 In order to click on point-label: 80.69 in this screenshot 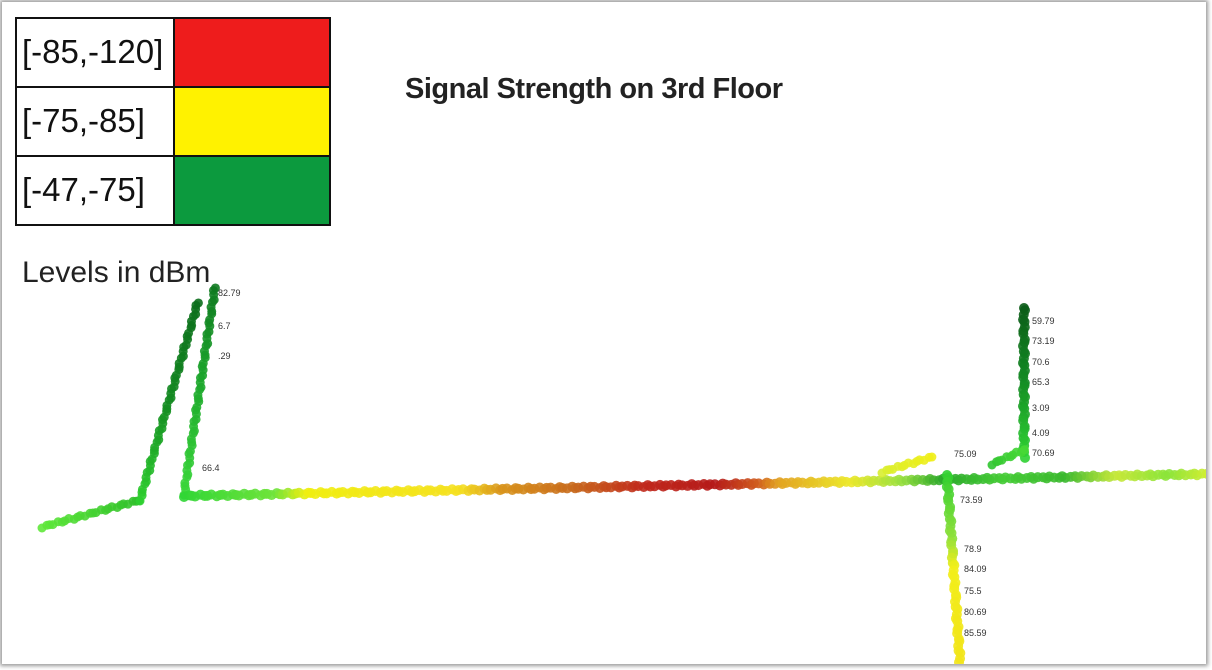, I will do `click(975, 612)`.